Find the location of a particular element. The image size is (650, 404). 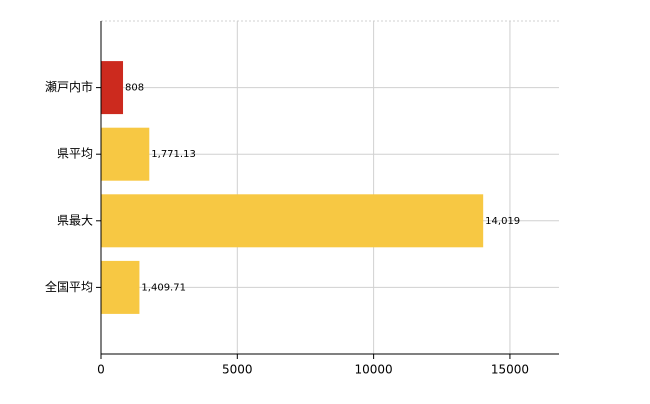

y-tick-label: 瀬戸内市 is located at coordinates (69, 86).